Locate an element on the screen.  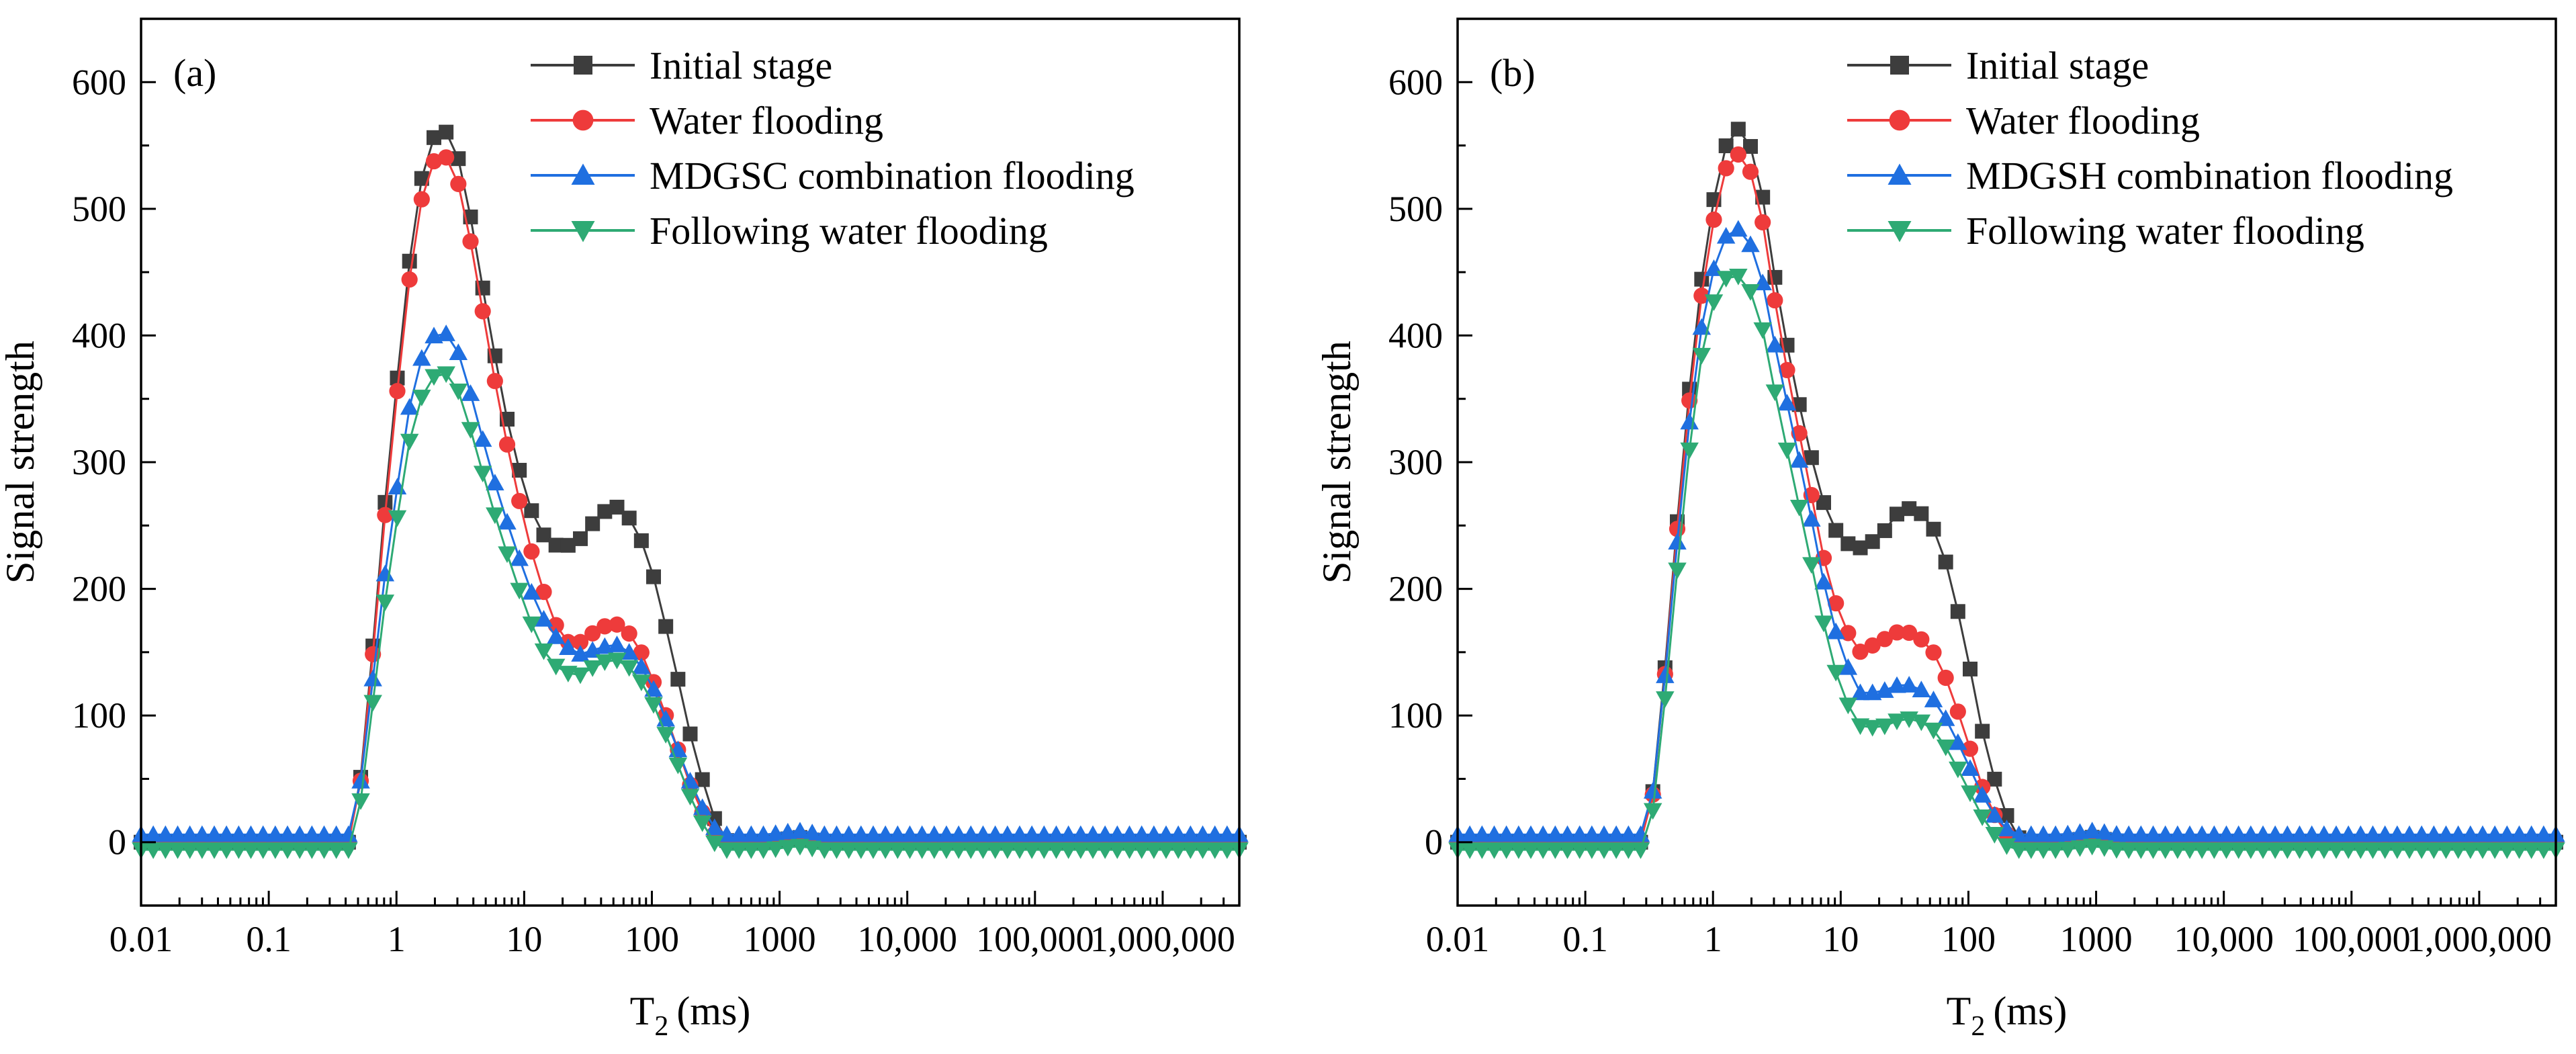
y-tick-label: 0 is located at coordinates (1434, 842).